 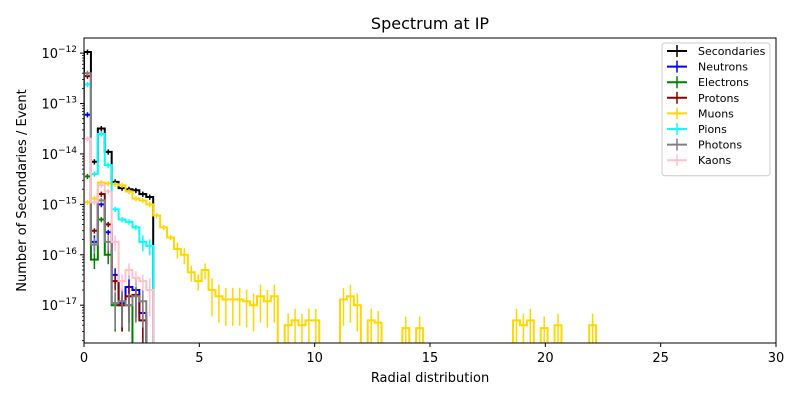 What do you see at coordinates (22, 190) in the screenshot?
I see `y-axis-label: Number of Secondaries / Event` at bounding box center [22, 190].